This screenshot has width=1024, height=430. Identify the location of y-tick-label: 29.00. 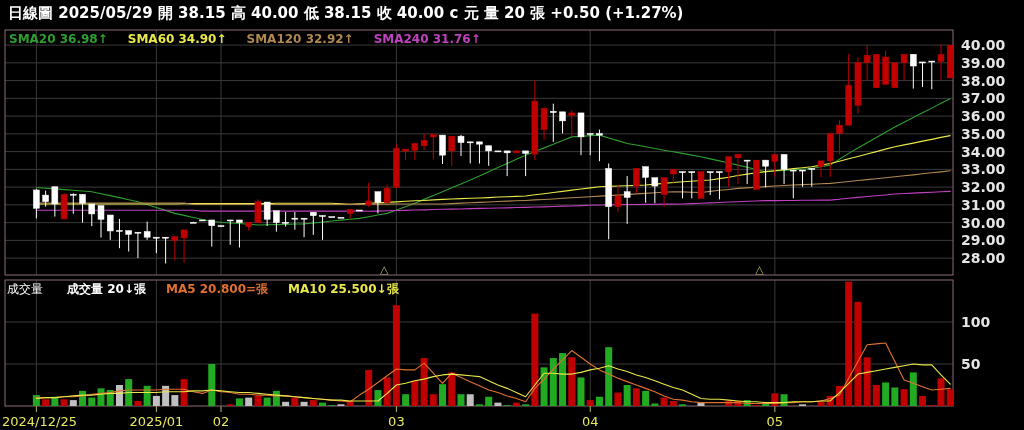
(983, 240).